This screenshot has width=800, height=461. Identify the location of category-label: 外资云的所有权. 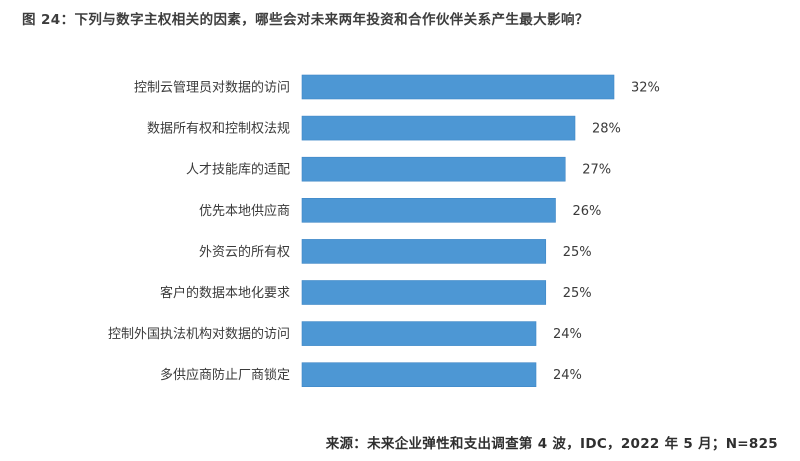
(244, 252).